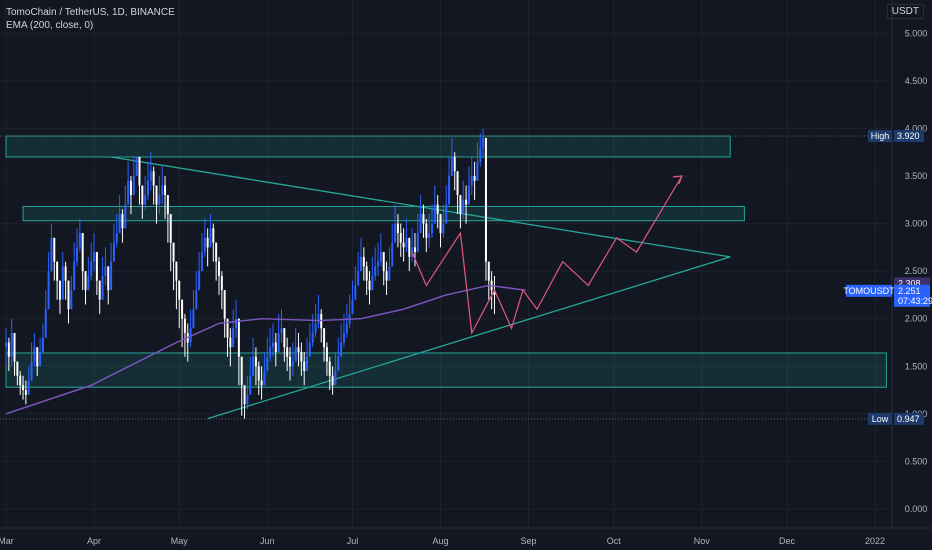  What do you see at coordinates (916, 176) in the screenshot?
I see `y-tick-label: 3.500` at bounding box center [916, 176].